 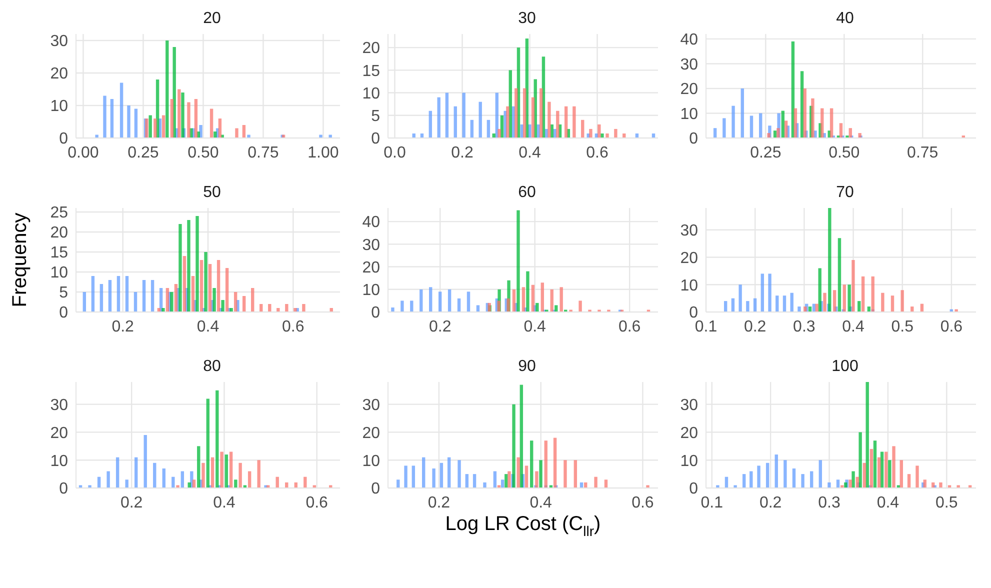 What do you see at coordinates (712, 503) in the screenshot?
I see `x-tick-label: 0.1` at bounding box center [712, 503].